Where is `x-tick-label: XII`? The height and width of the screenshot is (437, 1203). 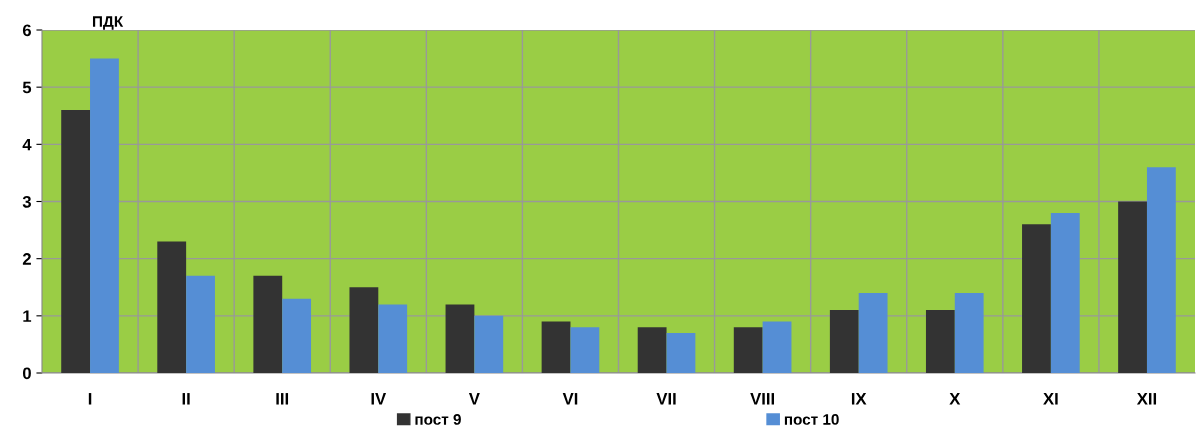 x-tick-label: XII is located at coordinates (1146, 399).